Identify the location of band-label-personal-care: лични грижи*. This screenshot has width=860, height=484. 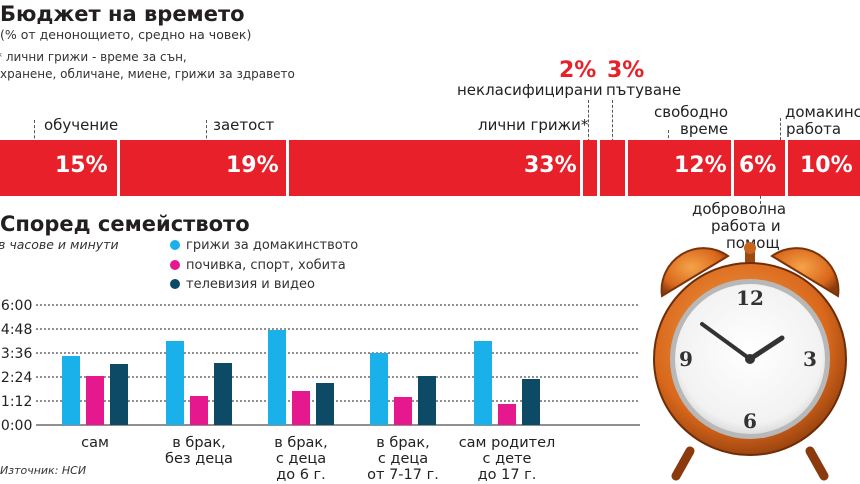
(533, 125).